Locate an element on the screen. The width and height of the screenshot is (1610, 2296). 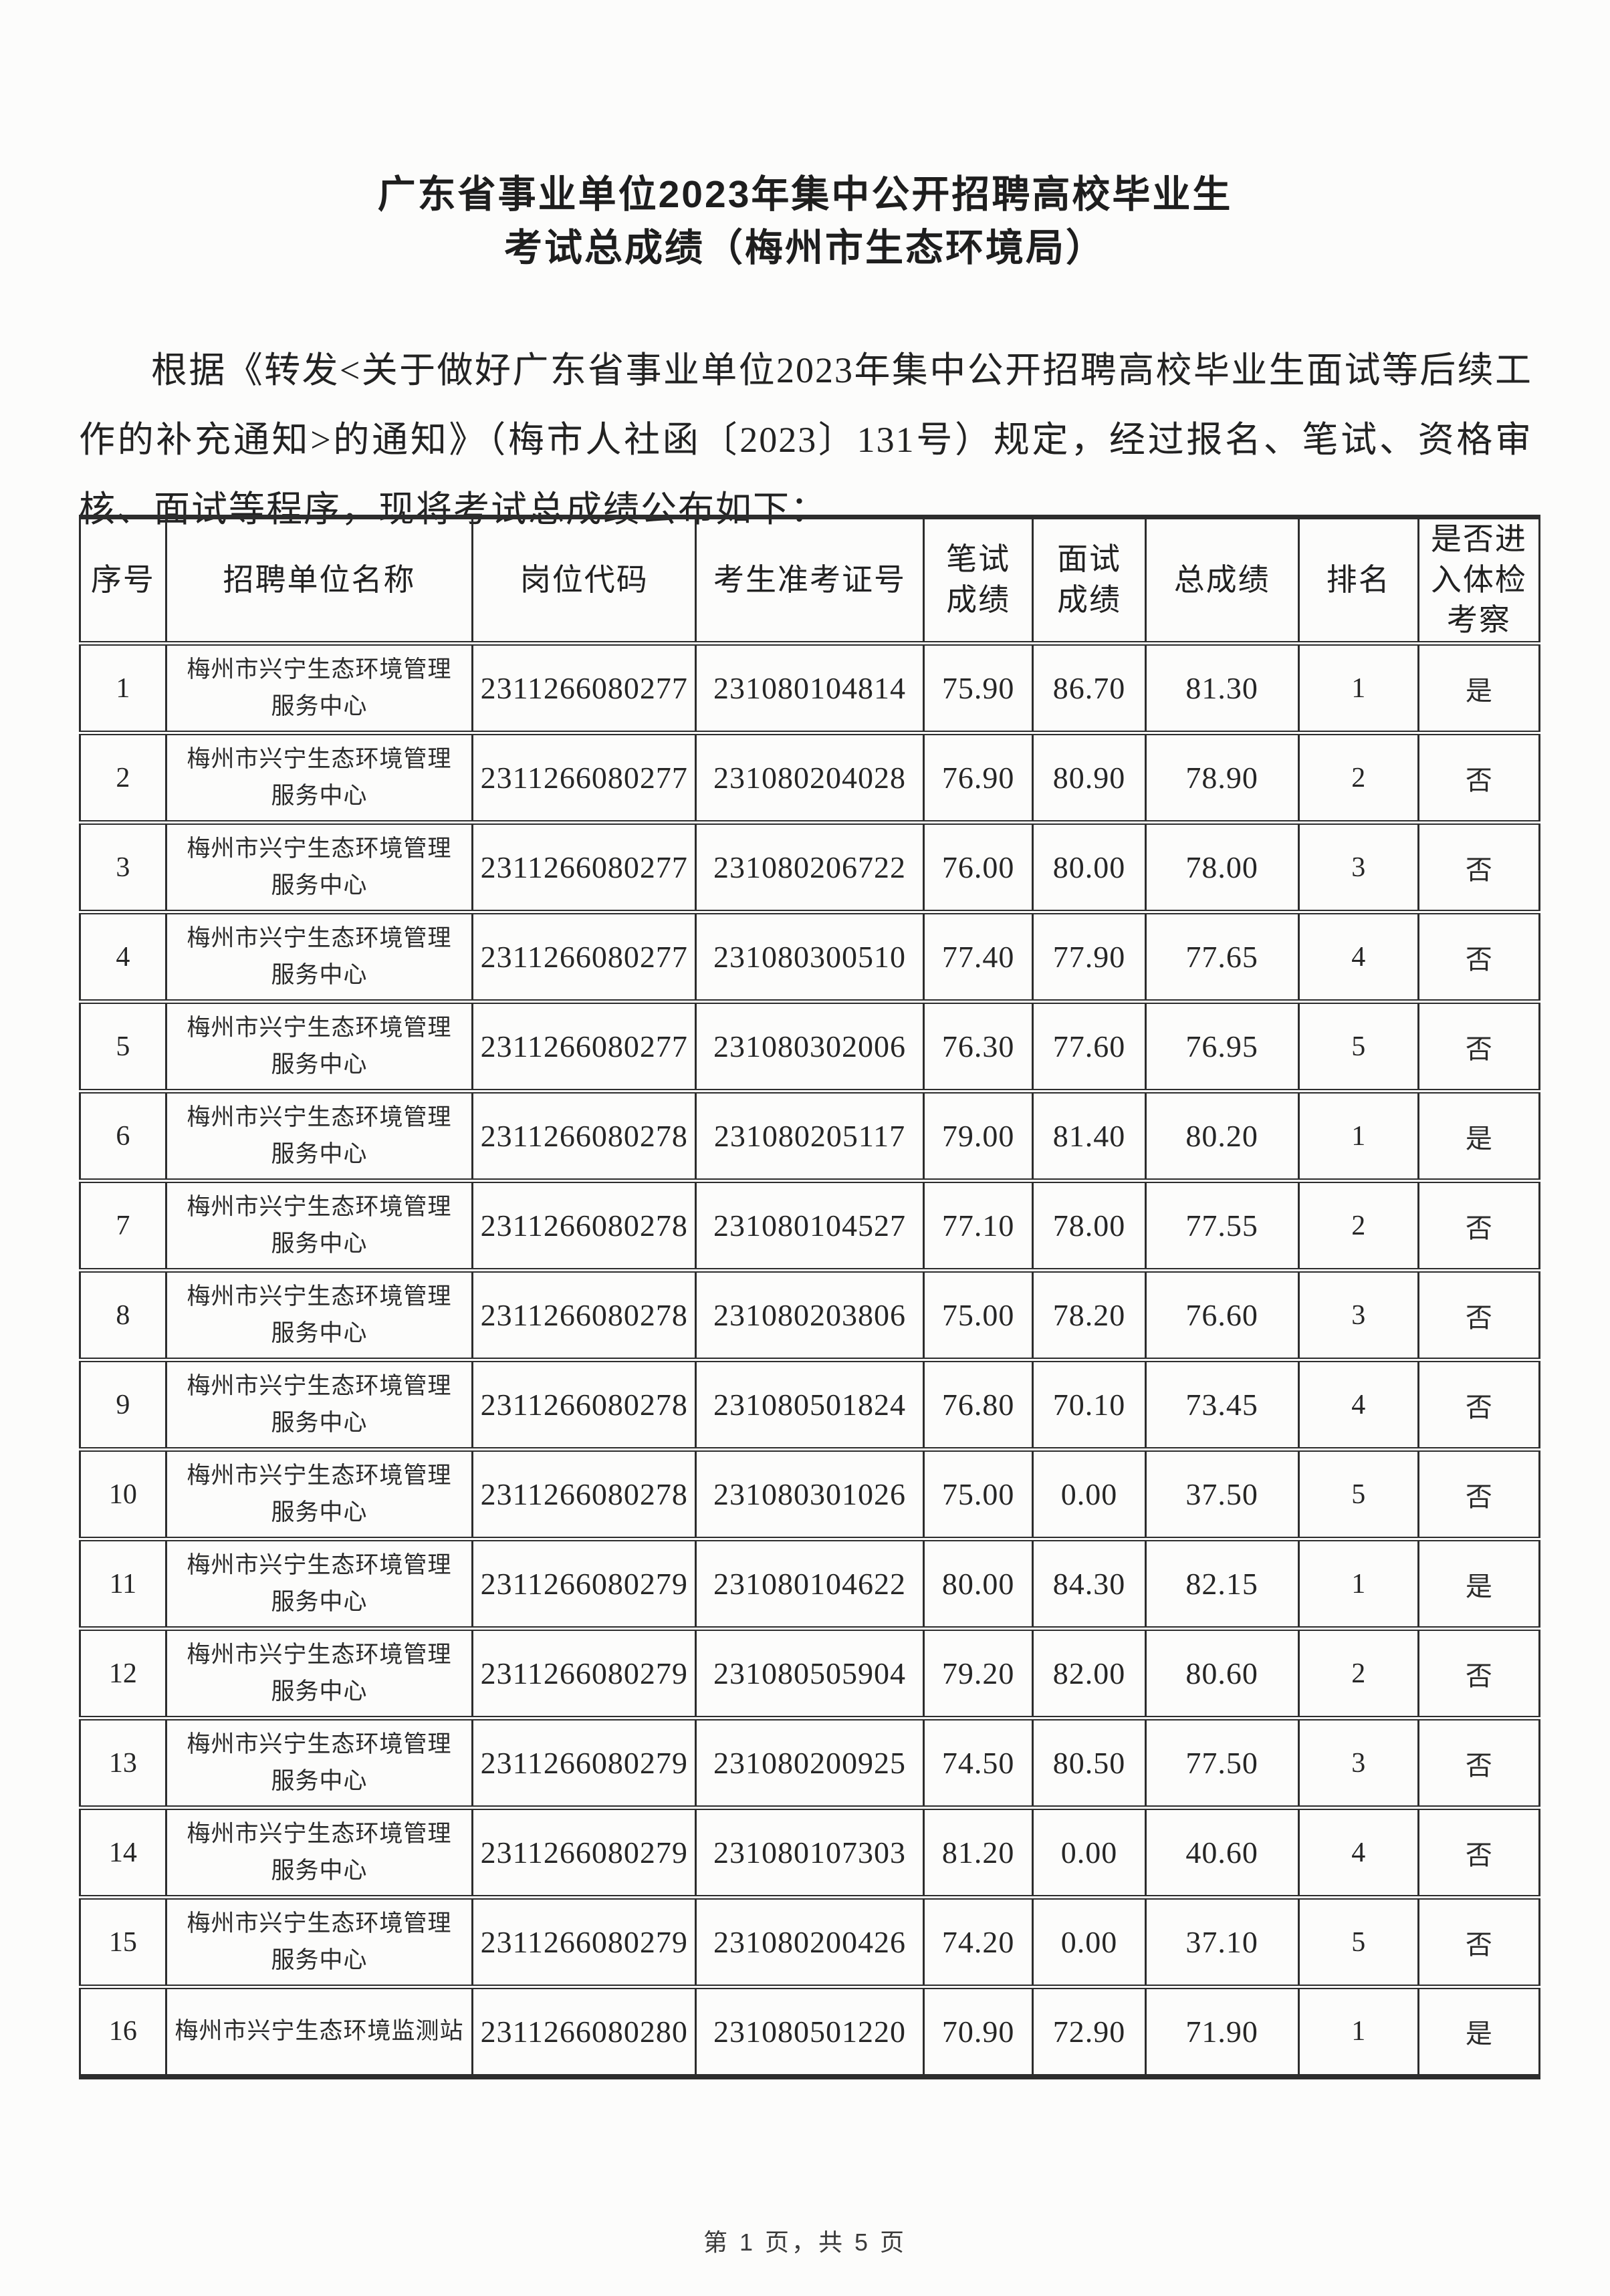
cell-index: 12 is located at coordinates (123, 1674).